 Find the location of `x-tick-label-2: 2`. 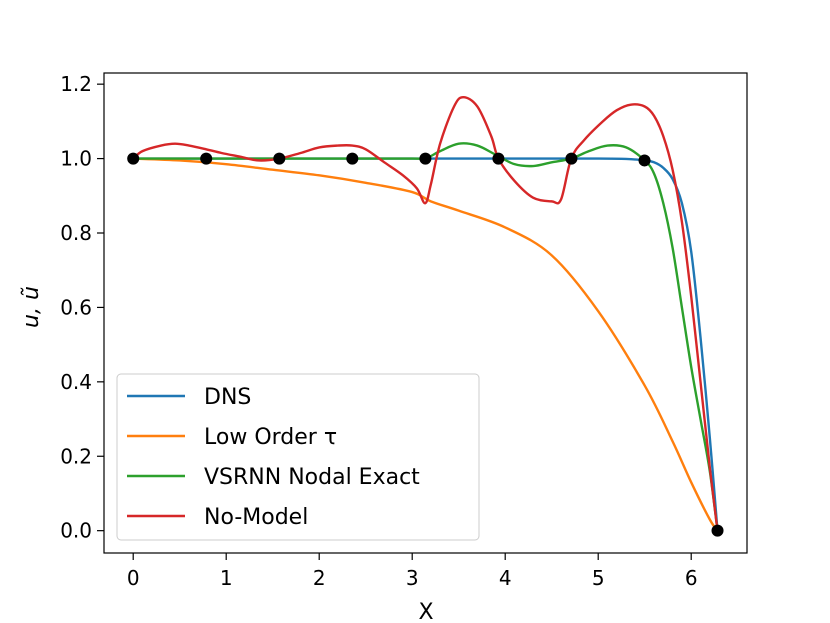

x-tick-label-2: 2 is located at coordinates (319, 578).